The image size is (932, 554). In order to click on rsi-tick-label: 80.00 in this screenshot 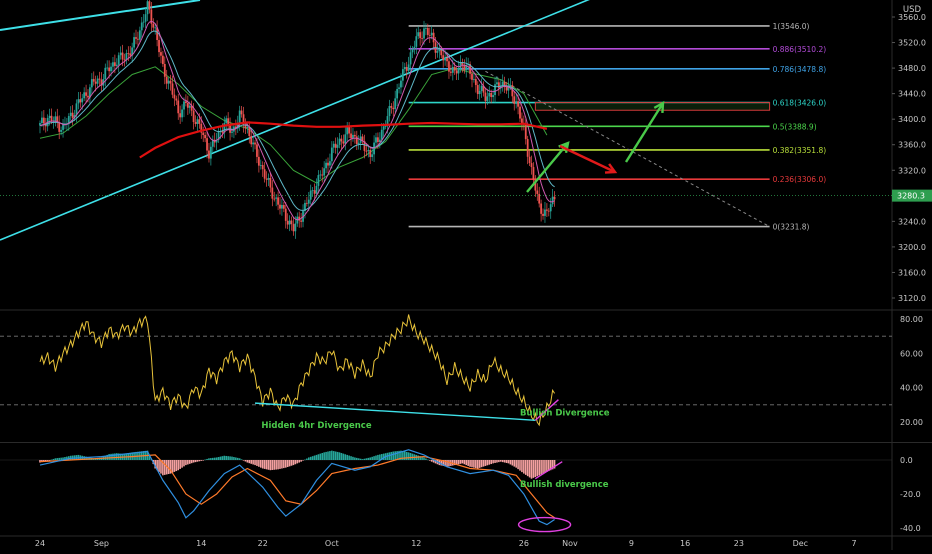, I will do `click(911, 319)`.